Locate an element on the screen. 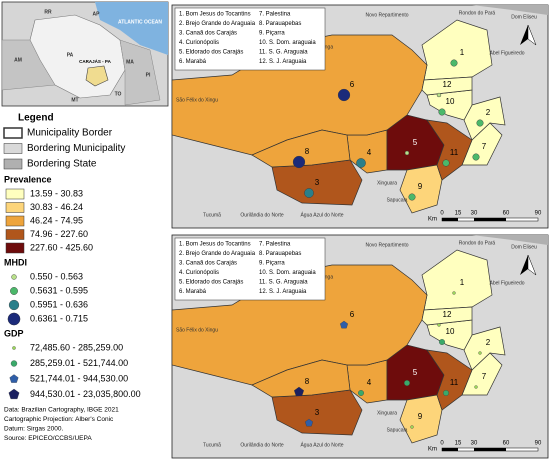 The image size is (550, 463). scale-tick: 15 is located at coordinates (458, 214).